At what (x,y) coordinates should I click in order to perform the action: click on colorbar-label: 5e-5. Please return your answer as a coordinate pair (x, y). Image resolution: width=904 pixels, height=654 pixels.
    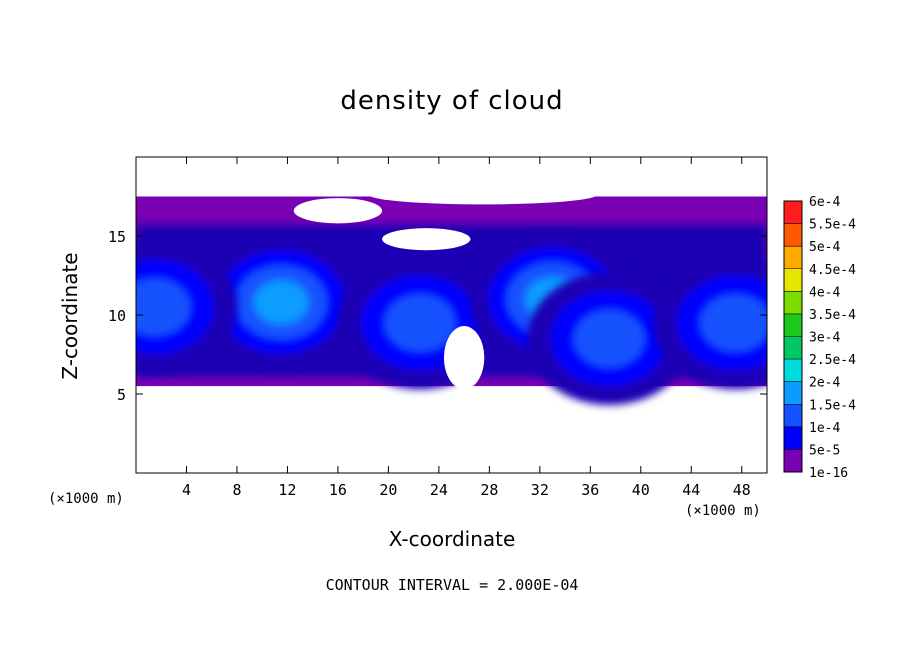
    Looking at the image, I should click on (824, 450).